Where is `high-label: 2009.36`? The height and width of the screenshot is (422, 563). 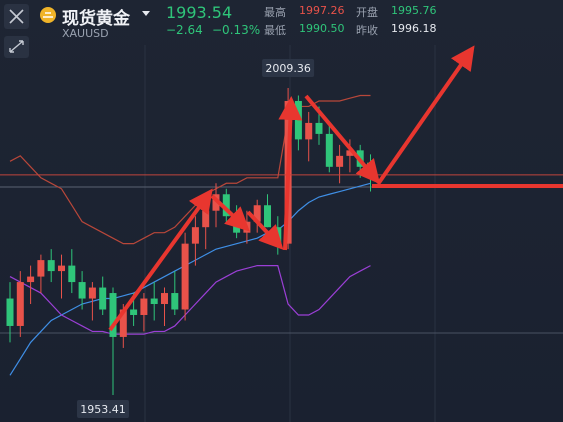 high-label: 2009.36 is located at coordinates (288, 68).